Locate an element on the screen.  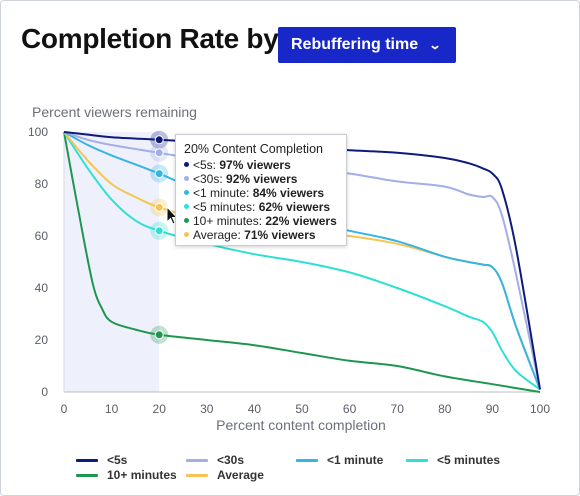
tooltip-row: <5s: 97% viewers is located at coordinates (265, 165).